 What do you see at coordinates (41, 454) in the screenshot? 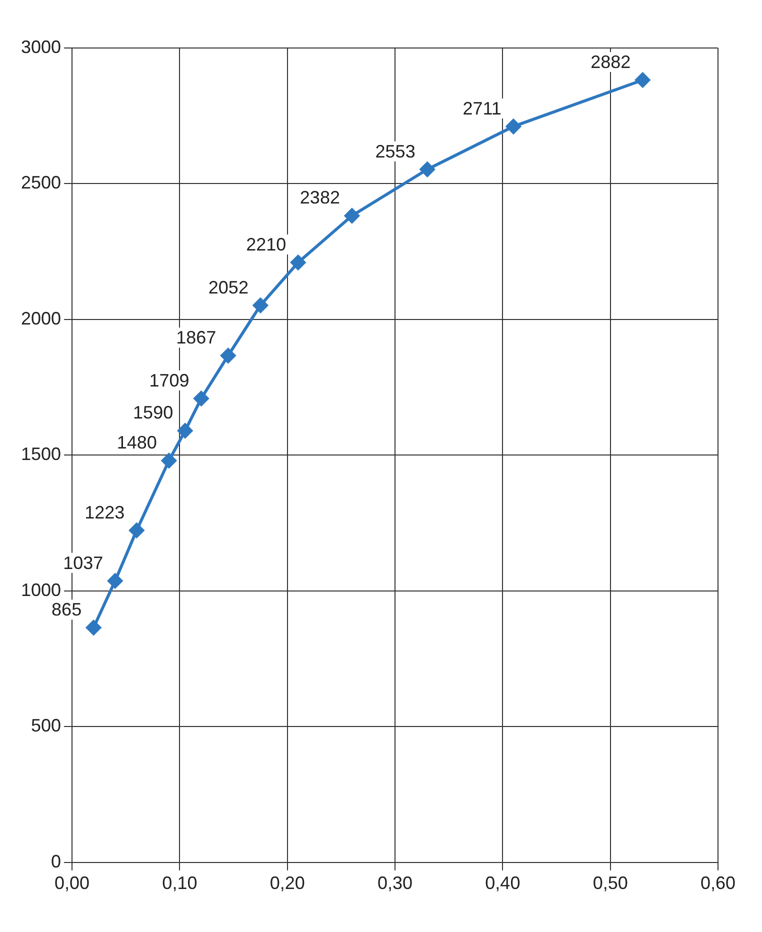
I see `y-tick-label: 1500` at bounding box center [41, 454].